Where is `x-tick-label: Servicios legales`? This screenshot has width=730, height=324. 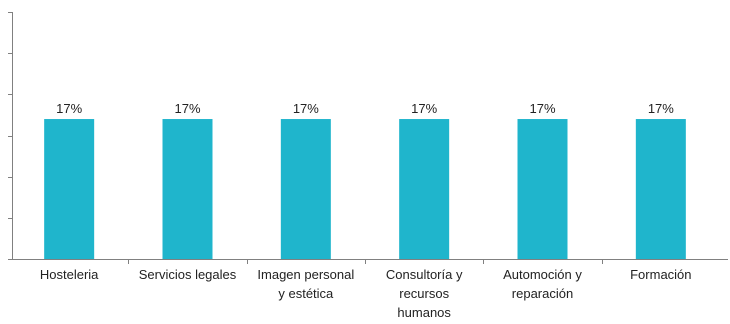
x-tick-label: Servicios legales is located at coordinates (188, 274).